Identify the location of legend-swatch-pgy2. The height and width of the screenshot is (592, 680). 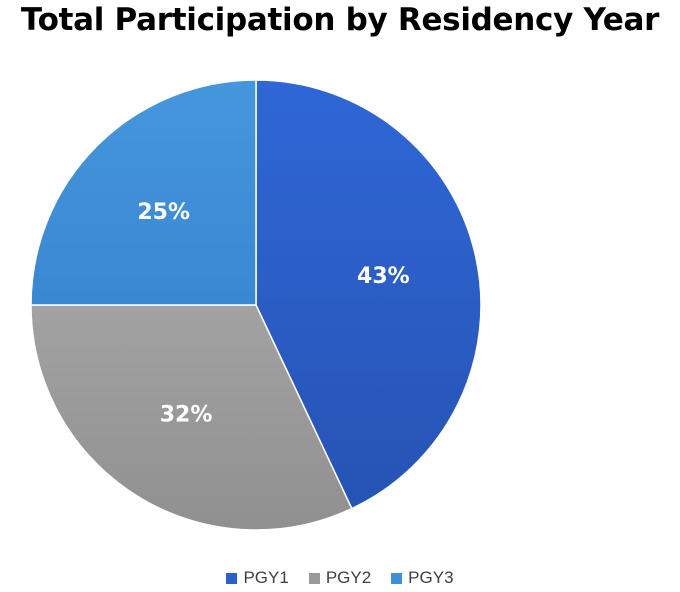
(314, 578).